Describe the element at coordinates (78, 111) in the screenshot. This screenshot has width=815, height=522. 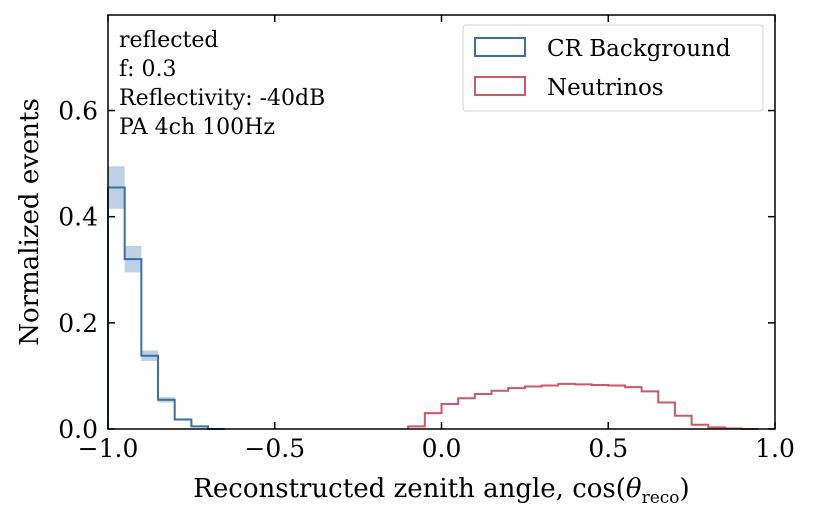
I see `y-tick-label: 0.6` at that location.